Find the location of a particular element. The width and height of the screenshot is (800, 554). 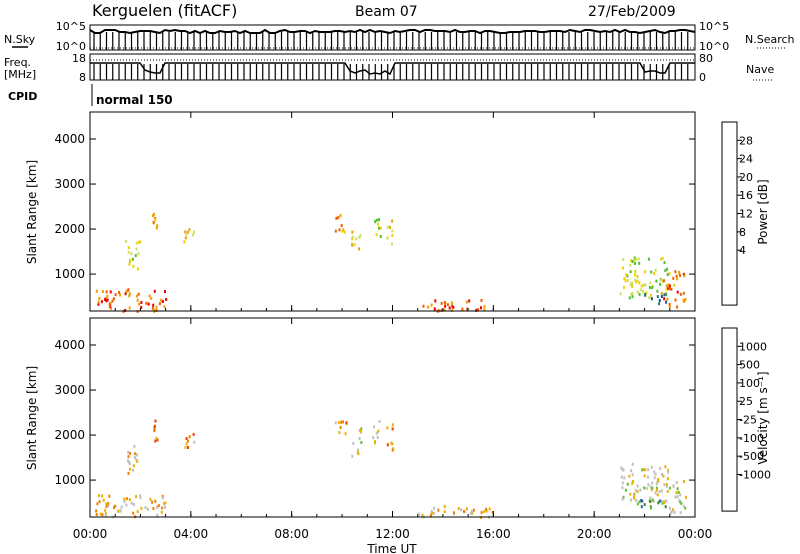

velocity-ylabel: Slant Range [km] is located at coordinates (32, 418).